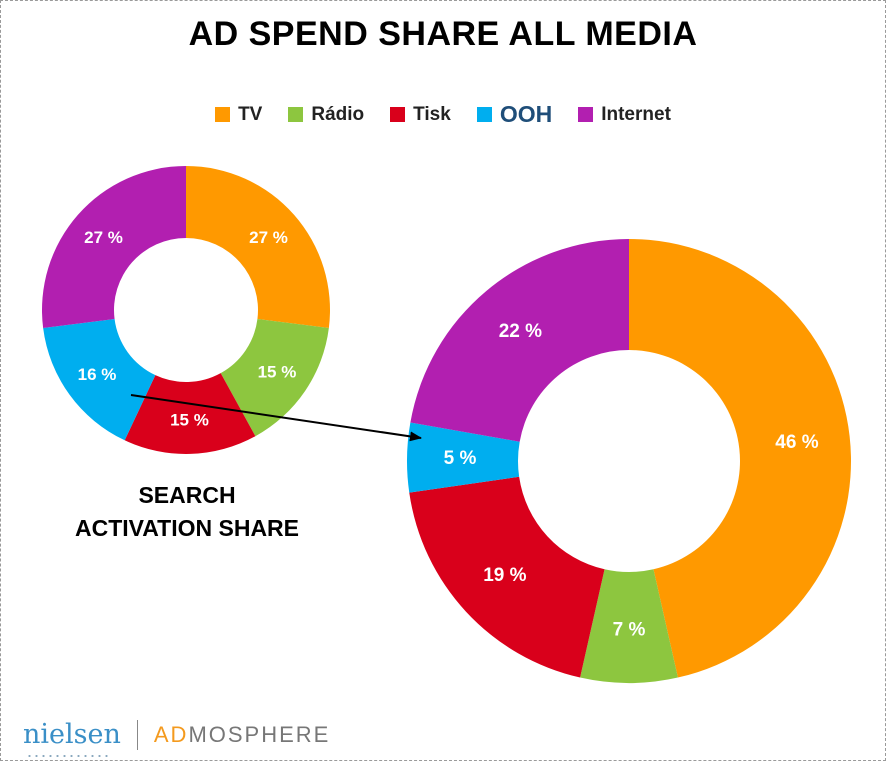 The height and width of the screenshot is (761, 886). Describe the element at coordinates (398, 114) in the screenshot. I see `legend-swatch-tisk` at that location.